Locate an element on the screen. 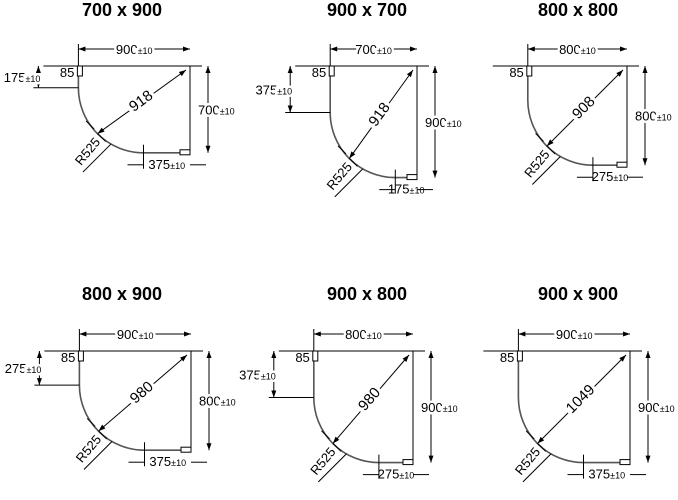 This screenshot has height=500, width=678. depth-label: 700±10 is located at coordinates (216, 109).